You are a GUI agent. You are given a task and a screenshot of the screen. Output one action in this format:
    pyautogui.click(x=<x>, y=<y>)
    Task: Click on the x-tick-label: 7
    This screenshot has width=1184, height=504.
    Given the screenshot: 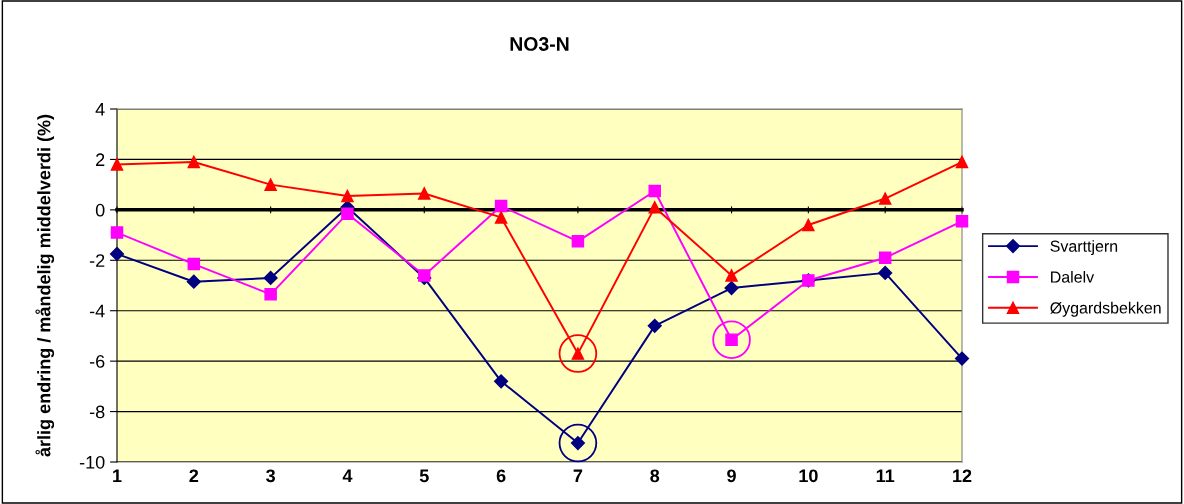 What is the action you would take?
    pyautogui.click(x=578, y=476)
    